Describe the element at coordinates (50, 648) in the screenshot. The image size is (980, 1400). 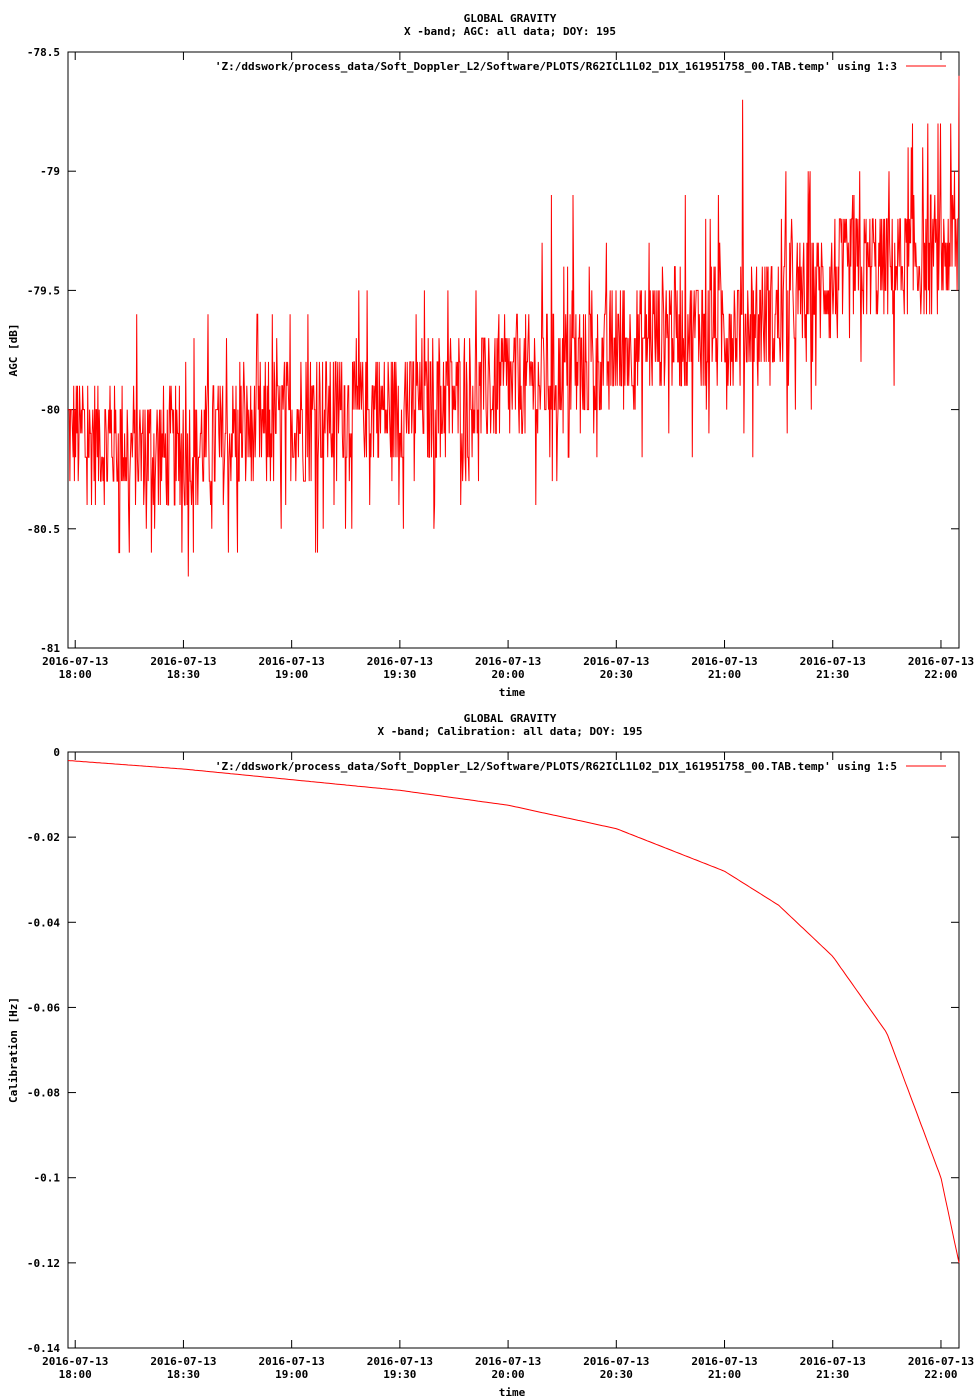
I see `y-tick-label: -81` at that location.